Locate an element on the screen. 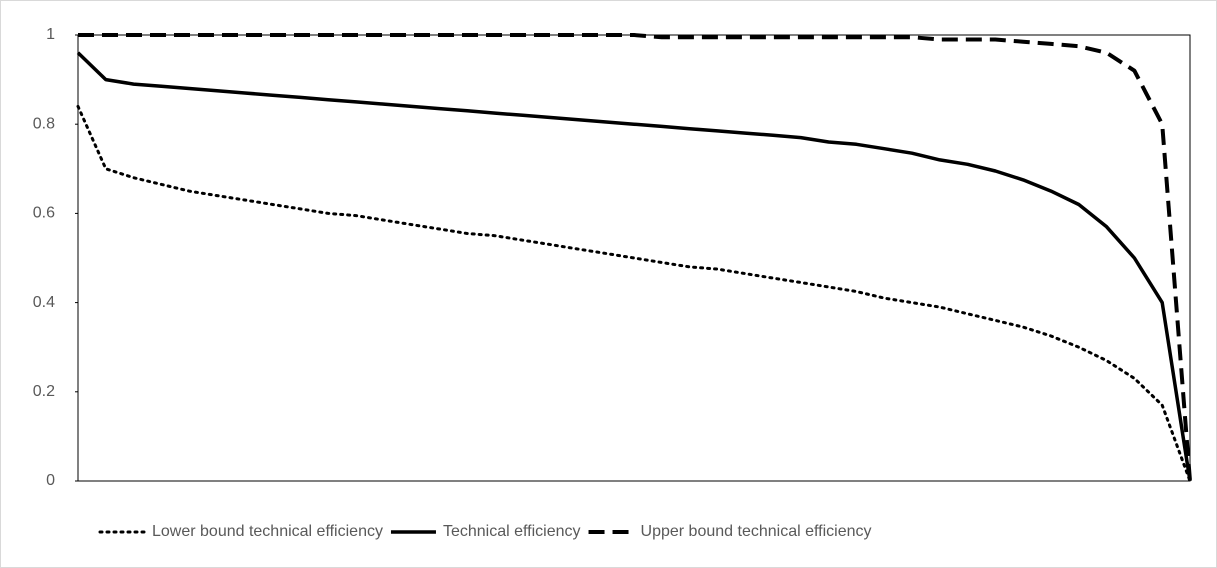 The width and height of the screenshot is (1217, 568). y-tick-label: 0.8 is located at coordinates (44, 123).